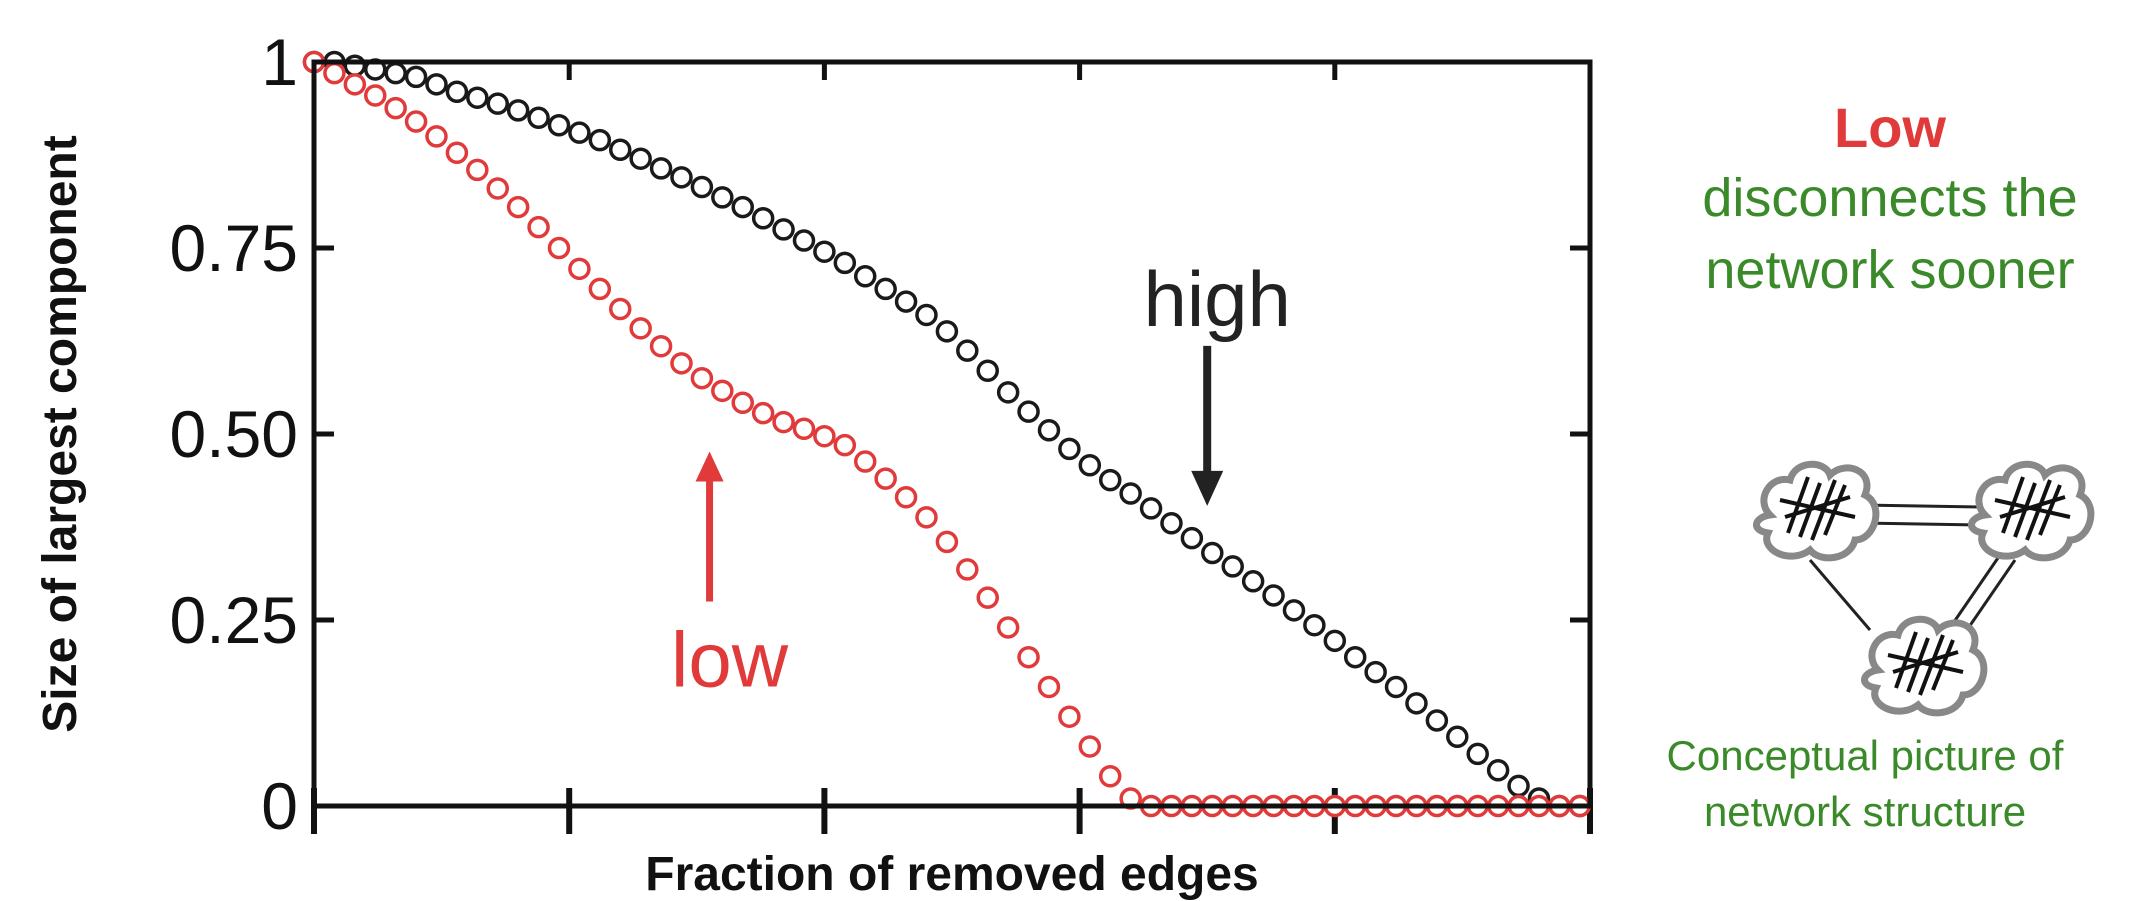  What do you see at coordinates (1924, 588) in the screenshot?
I see `network-clusters-icon` at bounding box center [1924, 588].